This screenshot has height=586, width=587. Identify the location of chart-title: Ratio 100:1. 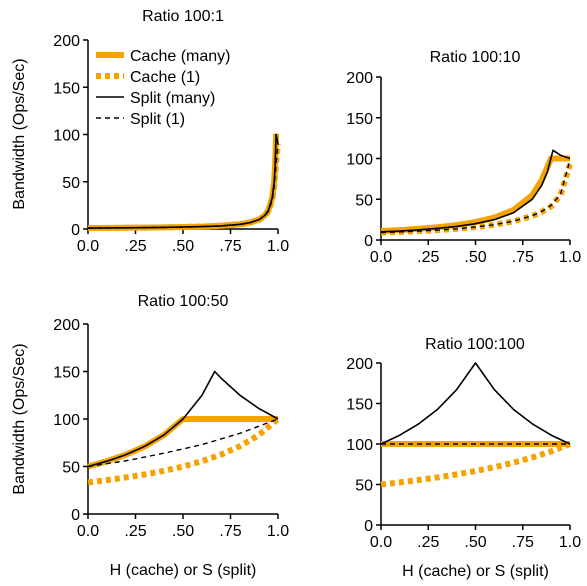
(183, 16).